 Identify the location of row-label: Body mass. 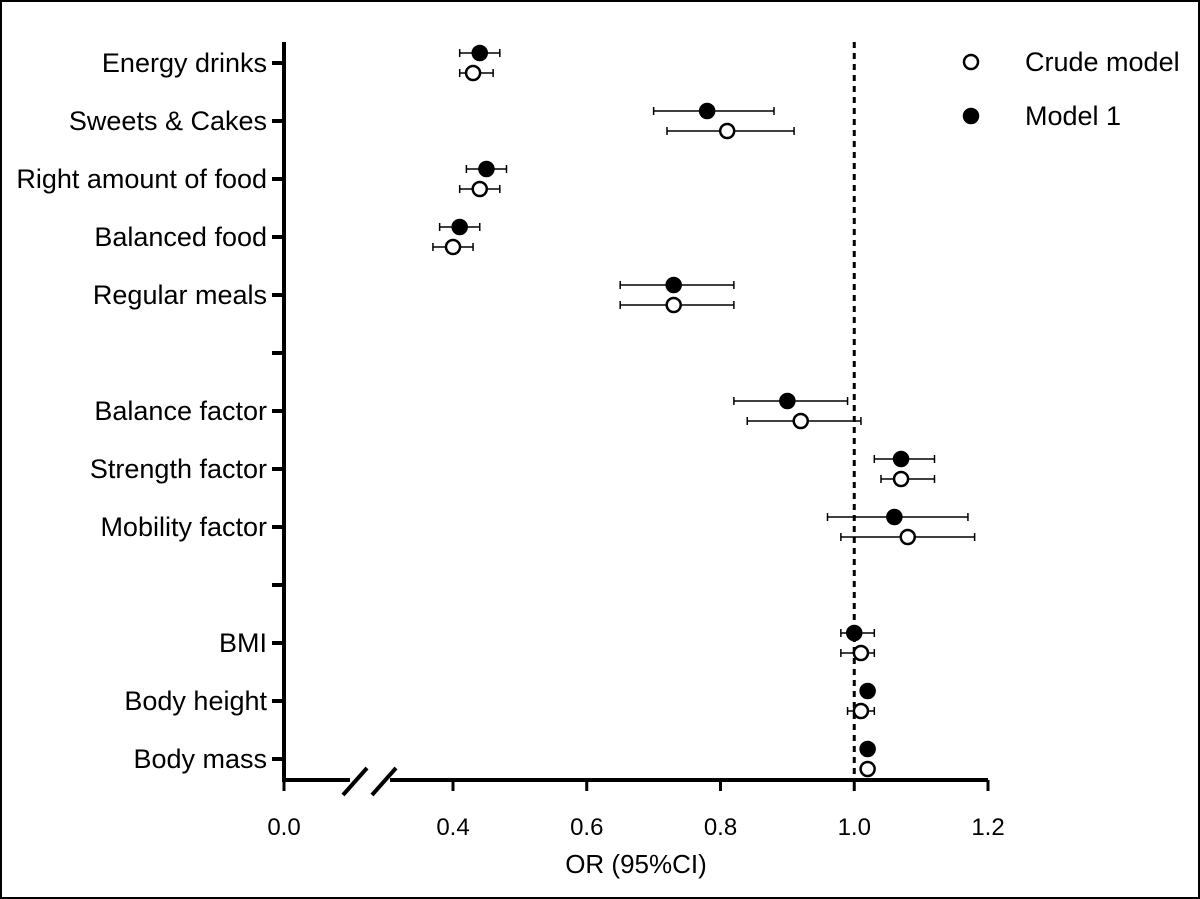
(200, 759).